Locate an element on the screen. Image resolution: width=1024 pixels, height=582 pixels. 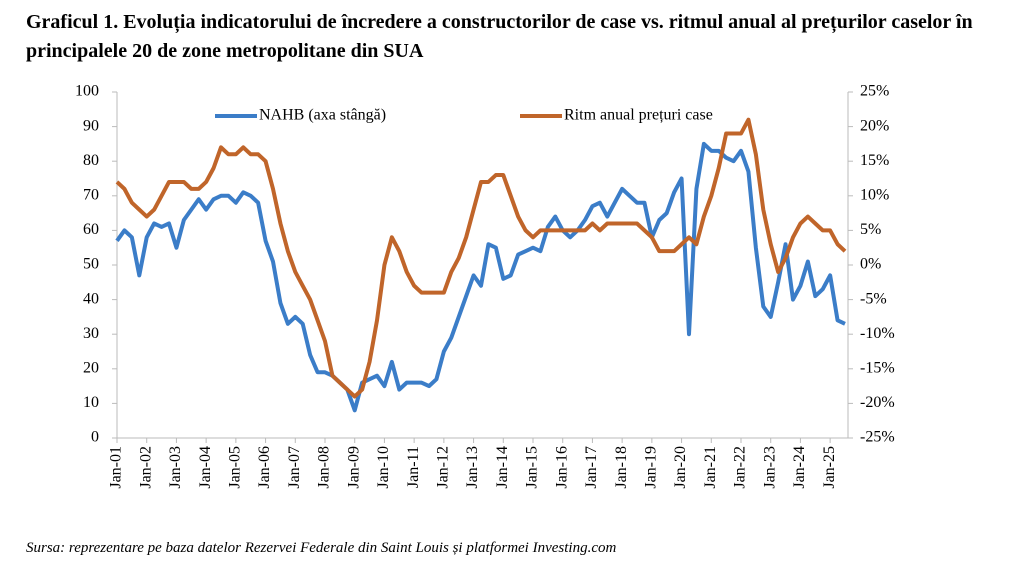
y2-tick-label: -10% is located at coordinates (877, 333).